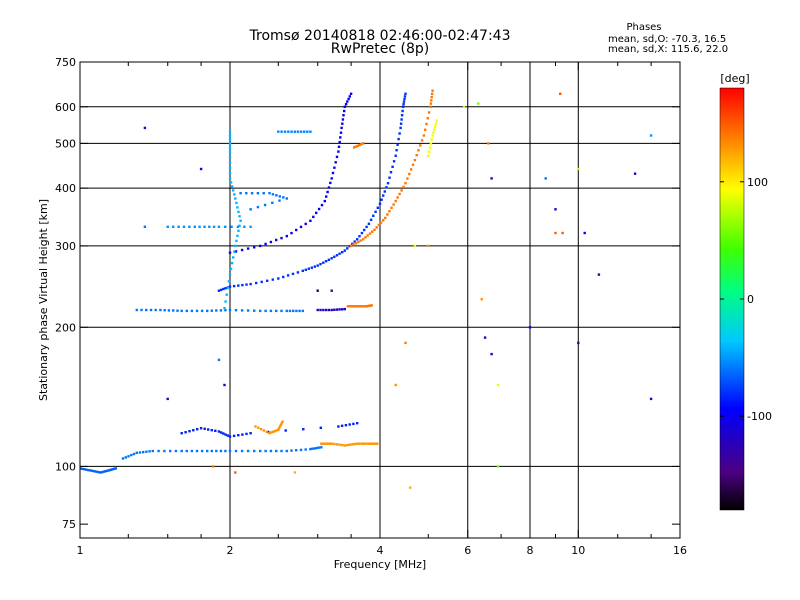  What do you see at coordinates (65, 107) in the screenshot?
I see `y-tick-label: 600` at bounding box center [65, 107].